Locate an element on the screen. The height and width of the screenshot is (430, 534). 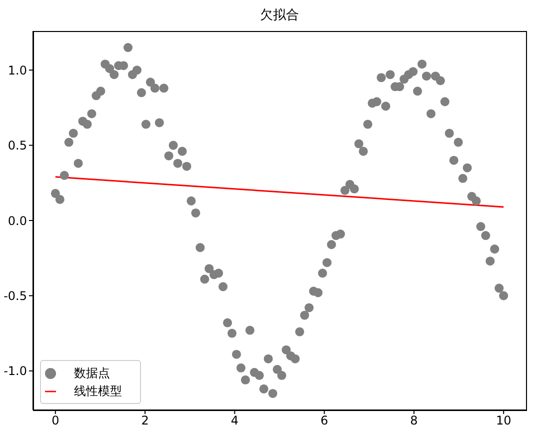
y-tick-label: -1.0 is located at coordinates (15, 371).